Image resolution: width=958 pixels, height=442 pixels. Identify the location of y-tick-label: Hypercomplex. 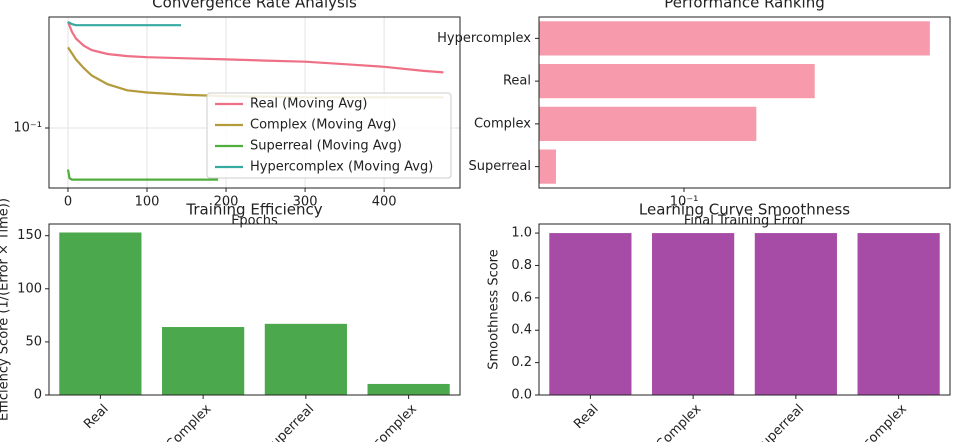
(484, 38).